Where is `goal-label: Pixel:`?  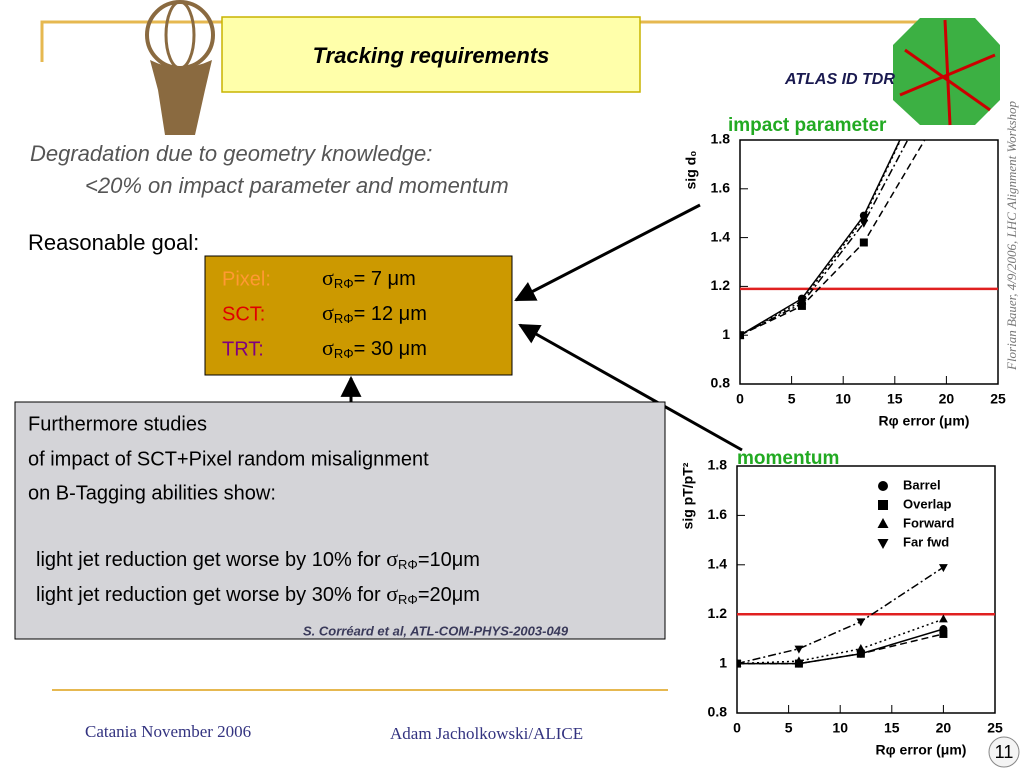 goal-label: Pixel: is located at coordinates (246, 279).